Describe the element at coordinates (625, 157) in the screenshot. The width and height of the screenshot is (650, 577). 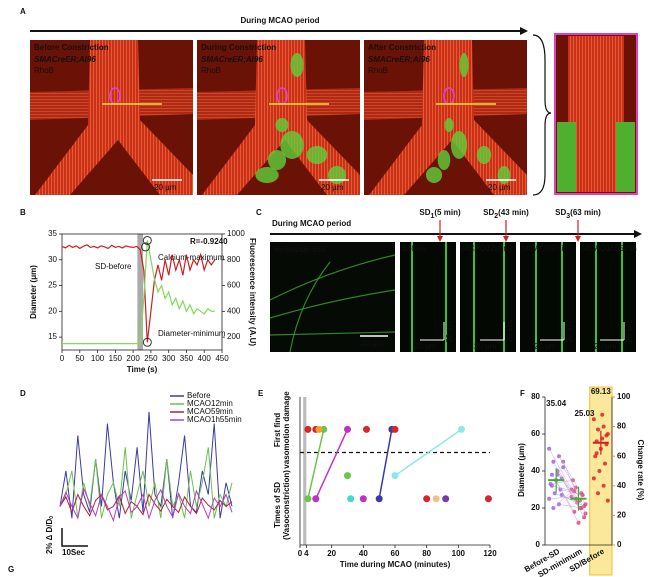
I see `kymo-green` at that location.